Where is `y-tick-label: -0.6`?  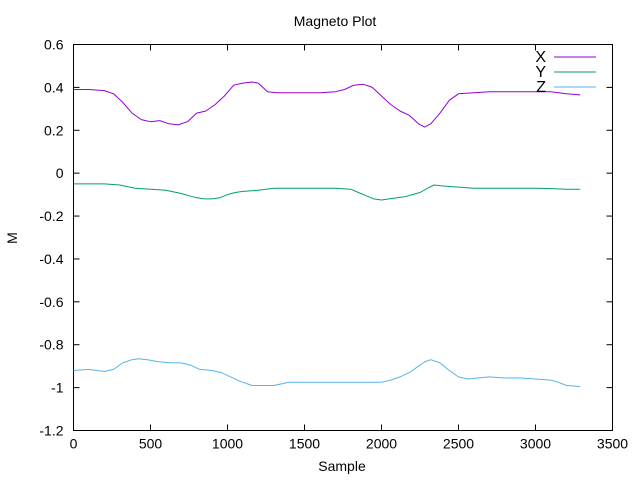
y-tick-label: -0.6 is located at coordinates (51, 302).